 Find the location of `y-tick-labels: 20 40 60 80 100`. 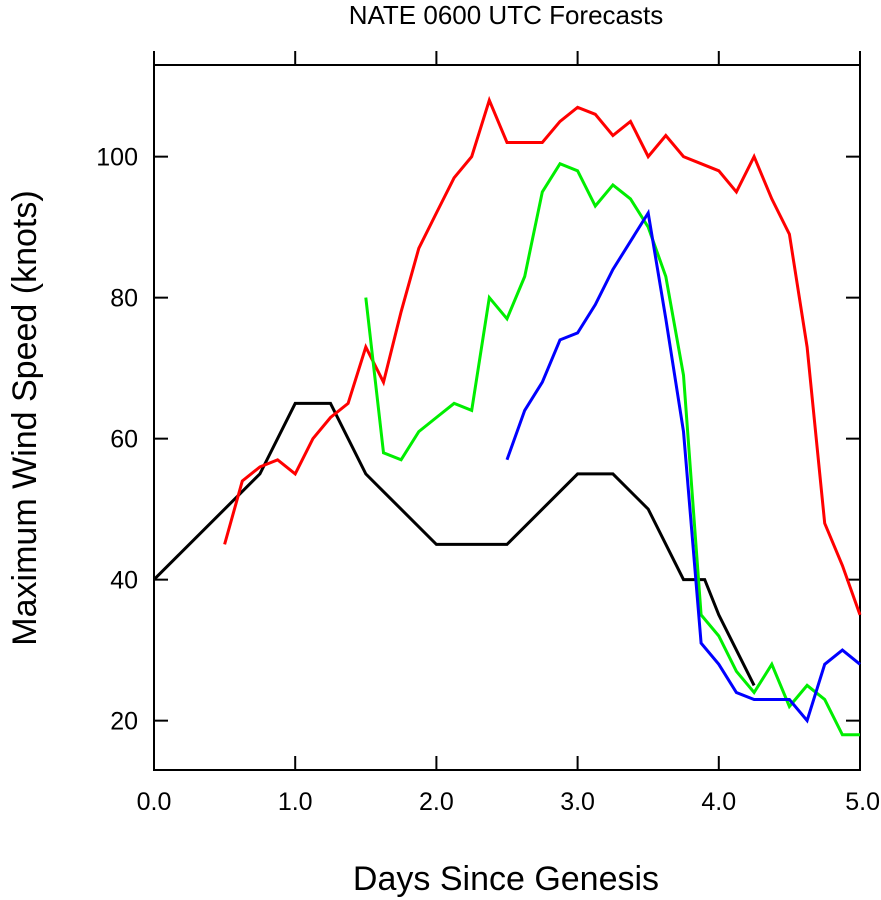

y-tick-labels: 20 40 60 80 100 is located at coordinates (117, 440).